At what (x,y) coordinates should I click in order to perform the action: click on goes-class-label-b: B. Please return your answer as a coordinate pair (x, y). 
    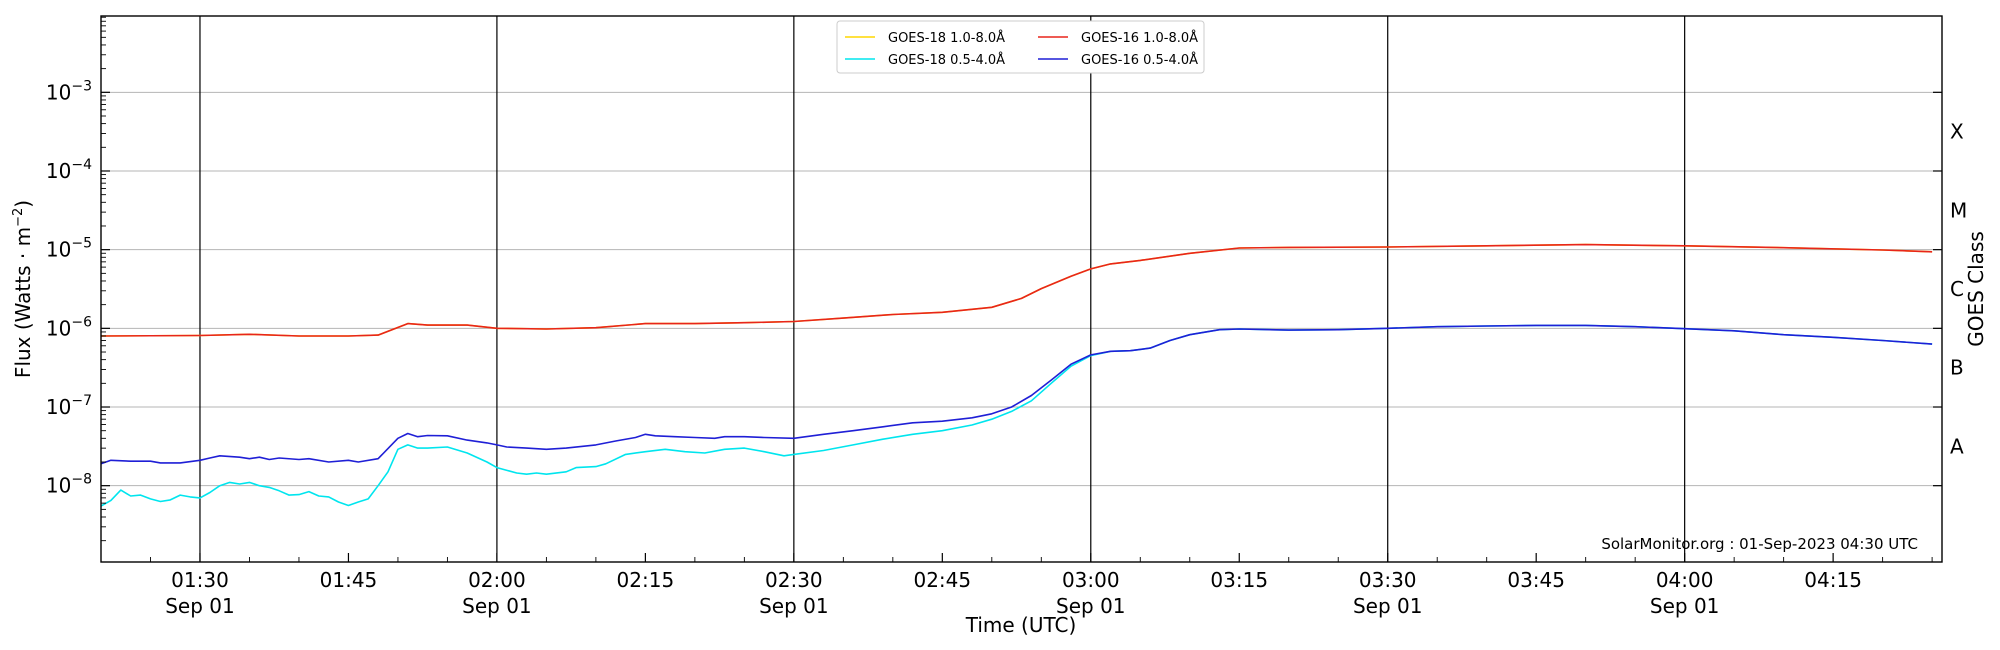
    Looking at the image, I should click on (1957, 368).